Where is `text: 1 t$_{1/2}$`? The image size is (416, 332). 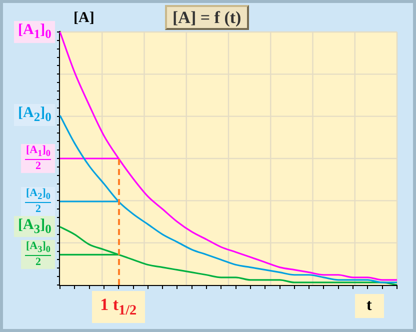
text: 1 t$_{1/2}$ is located at coordinates (118, 307).